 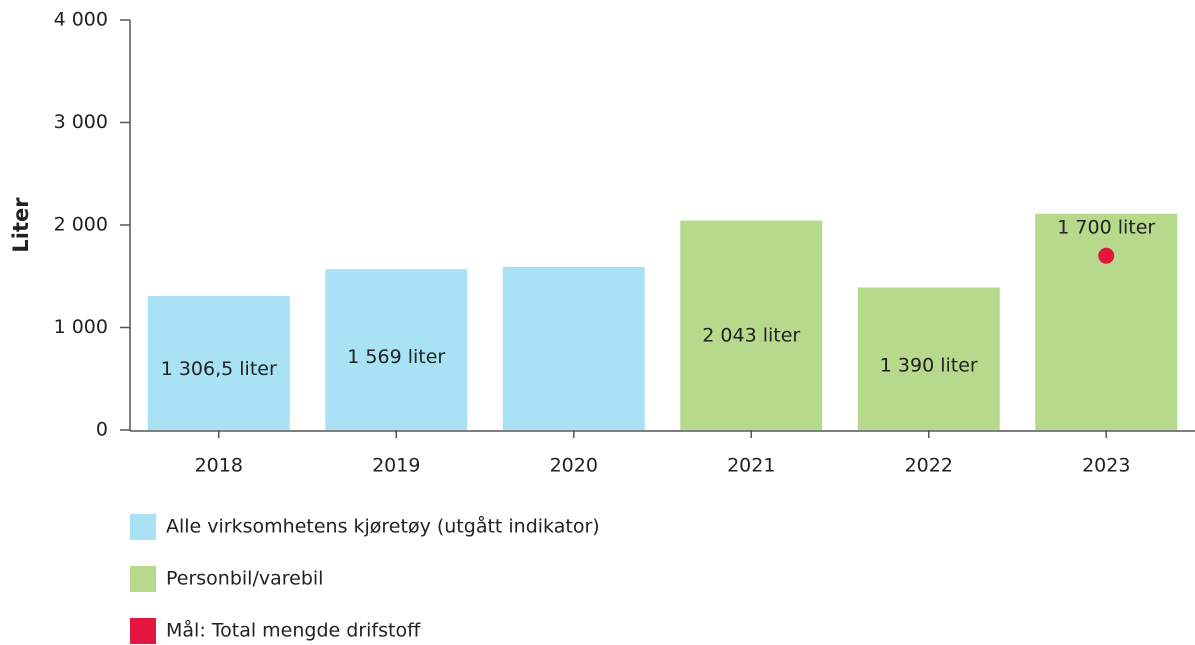 What do you see at coordinates (81, 122) in the screenshot?
I see `y-tick-label: 3 000` at bounding box center [81, 122].